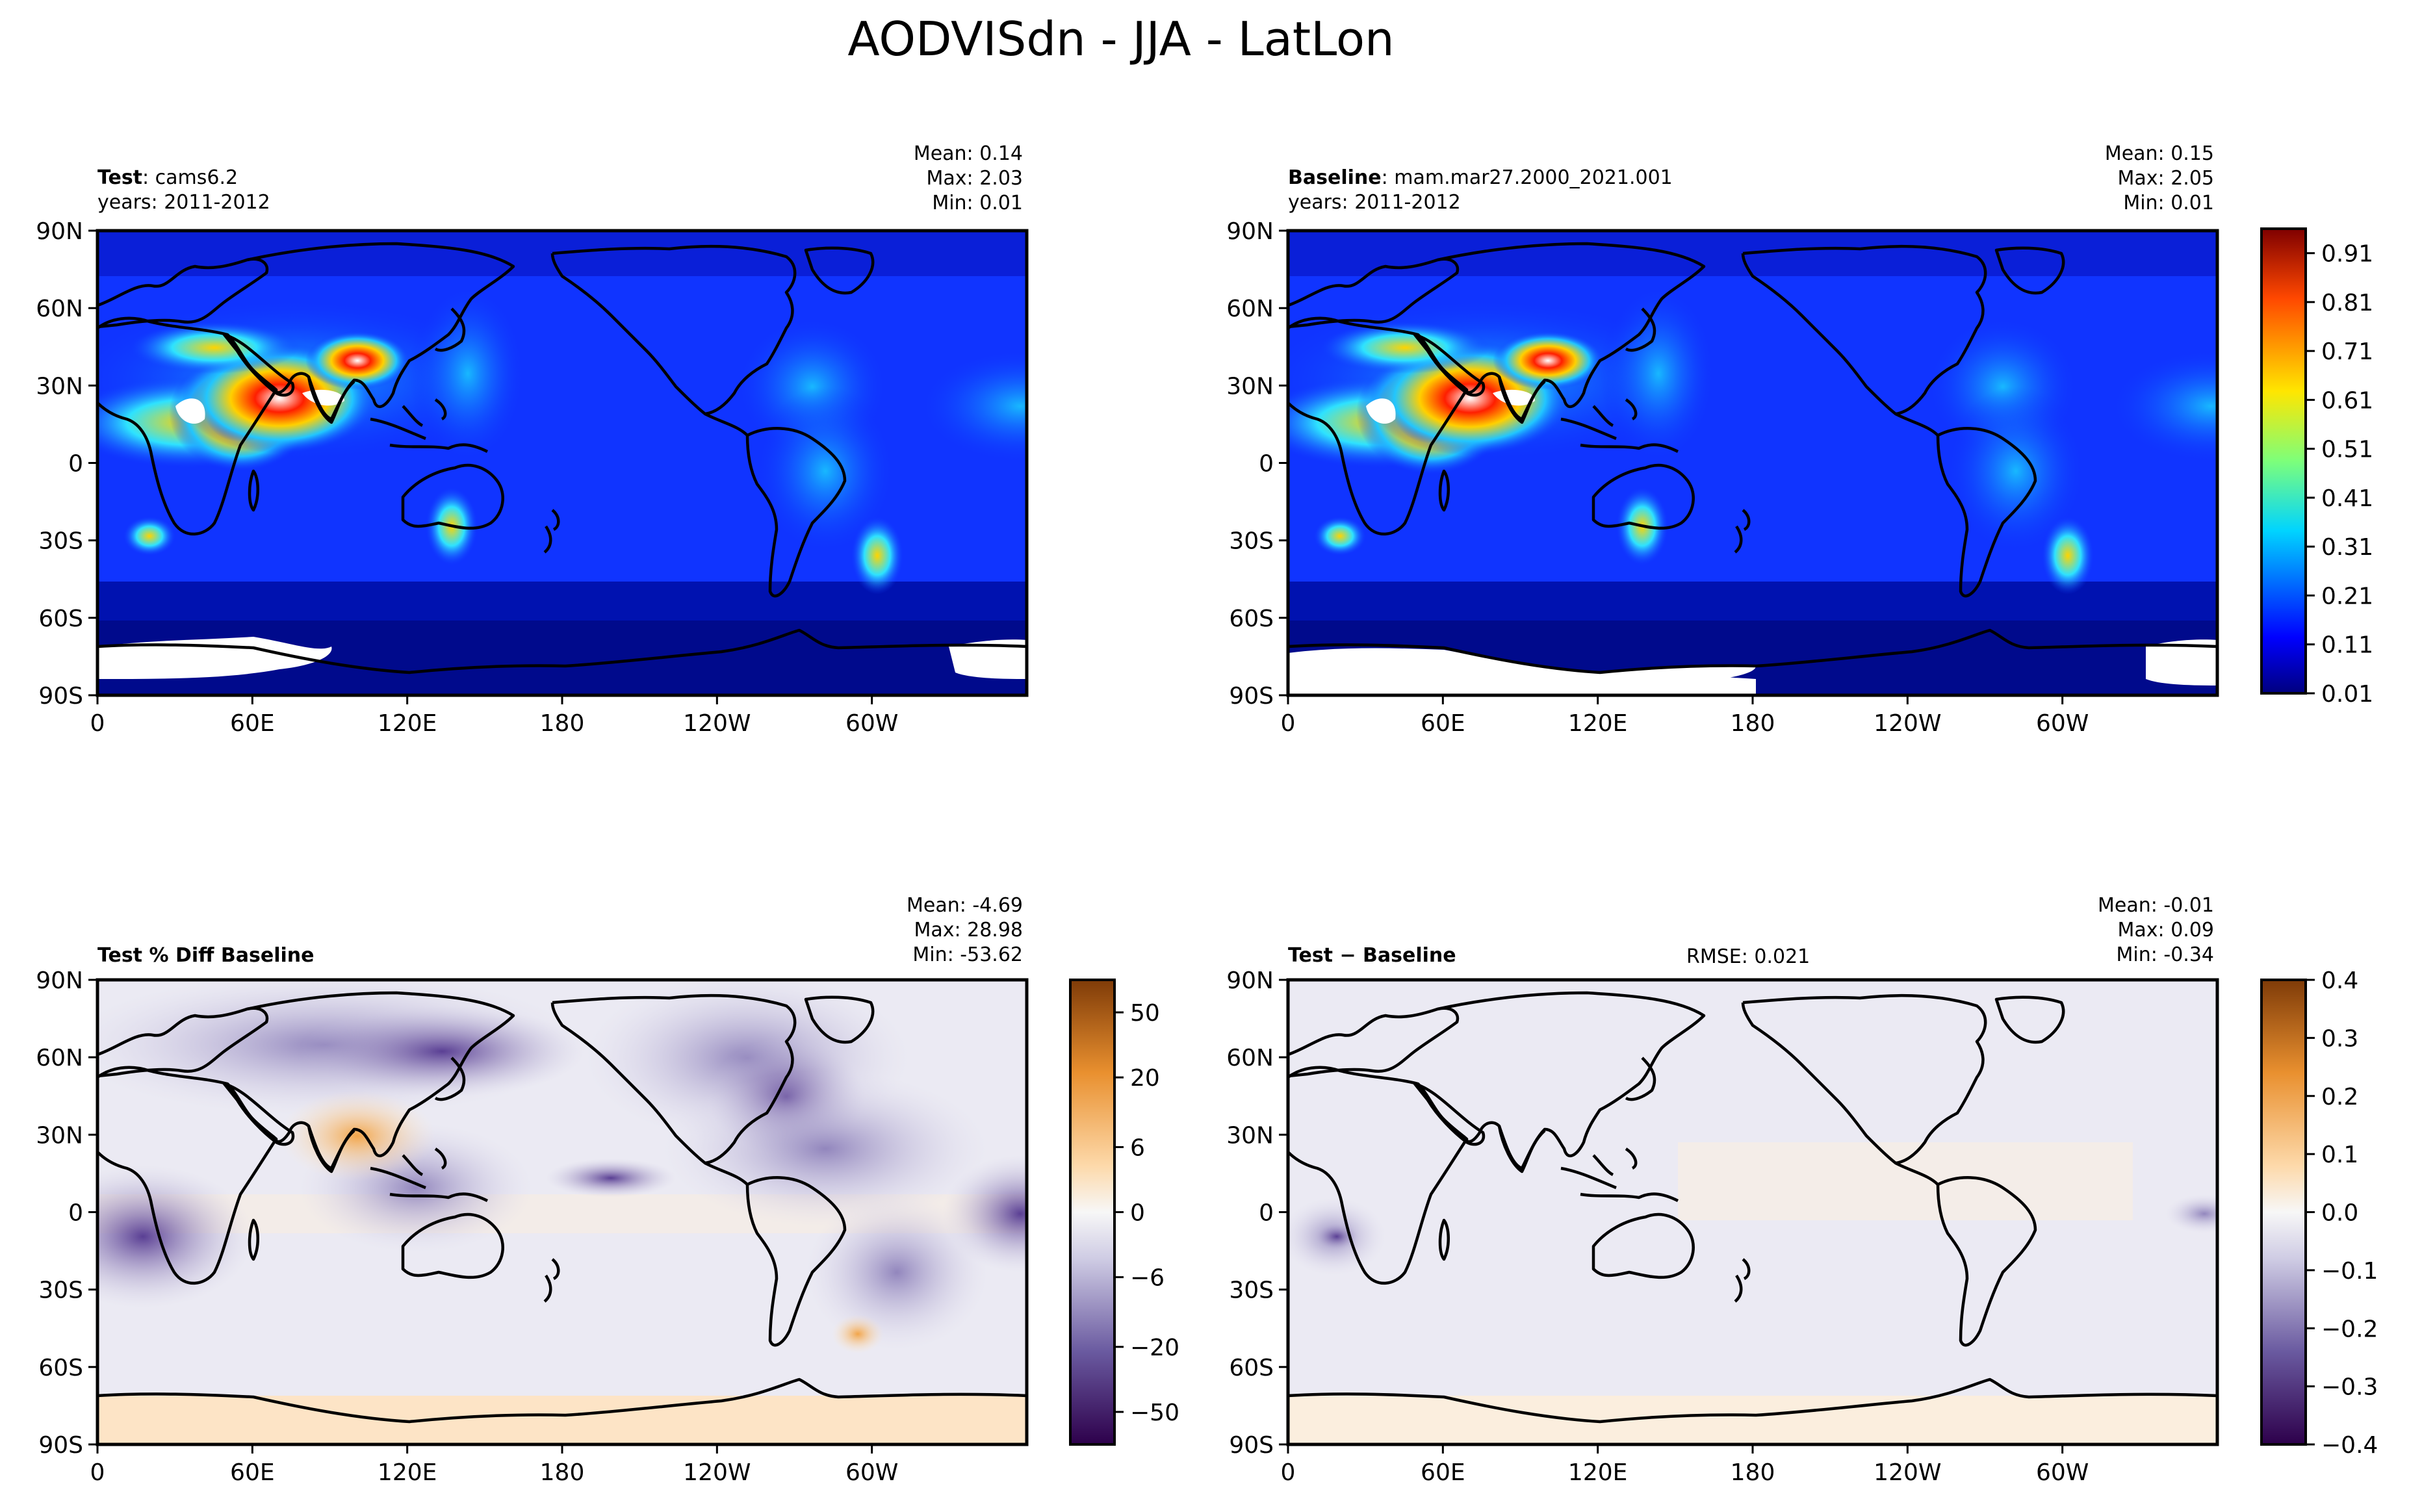  I want to click on colorbar-tick-label: 0.61, so click(2347, 400).